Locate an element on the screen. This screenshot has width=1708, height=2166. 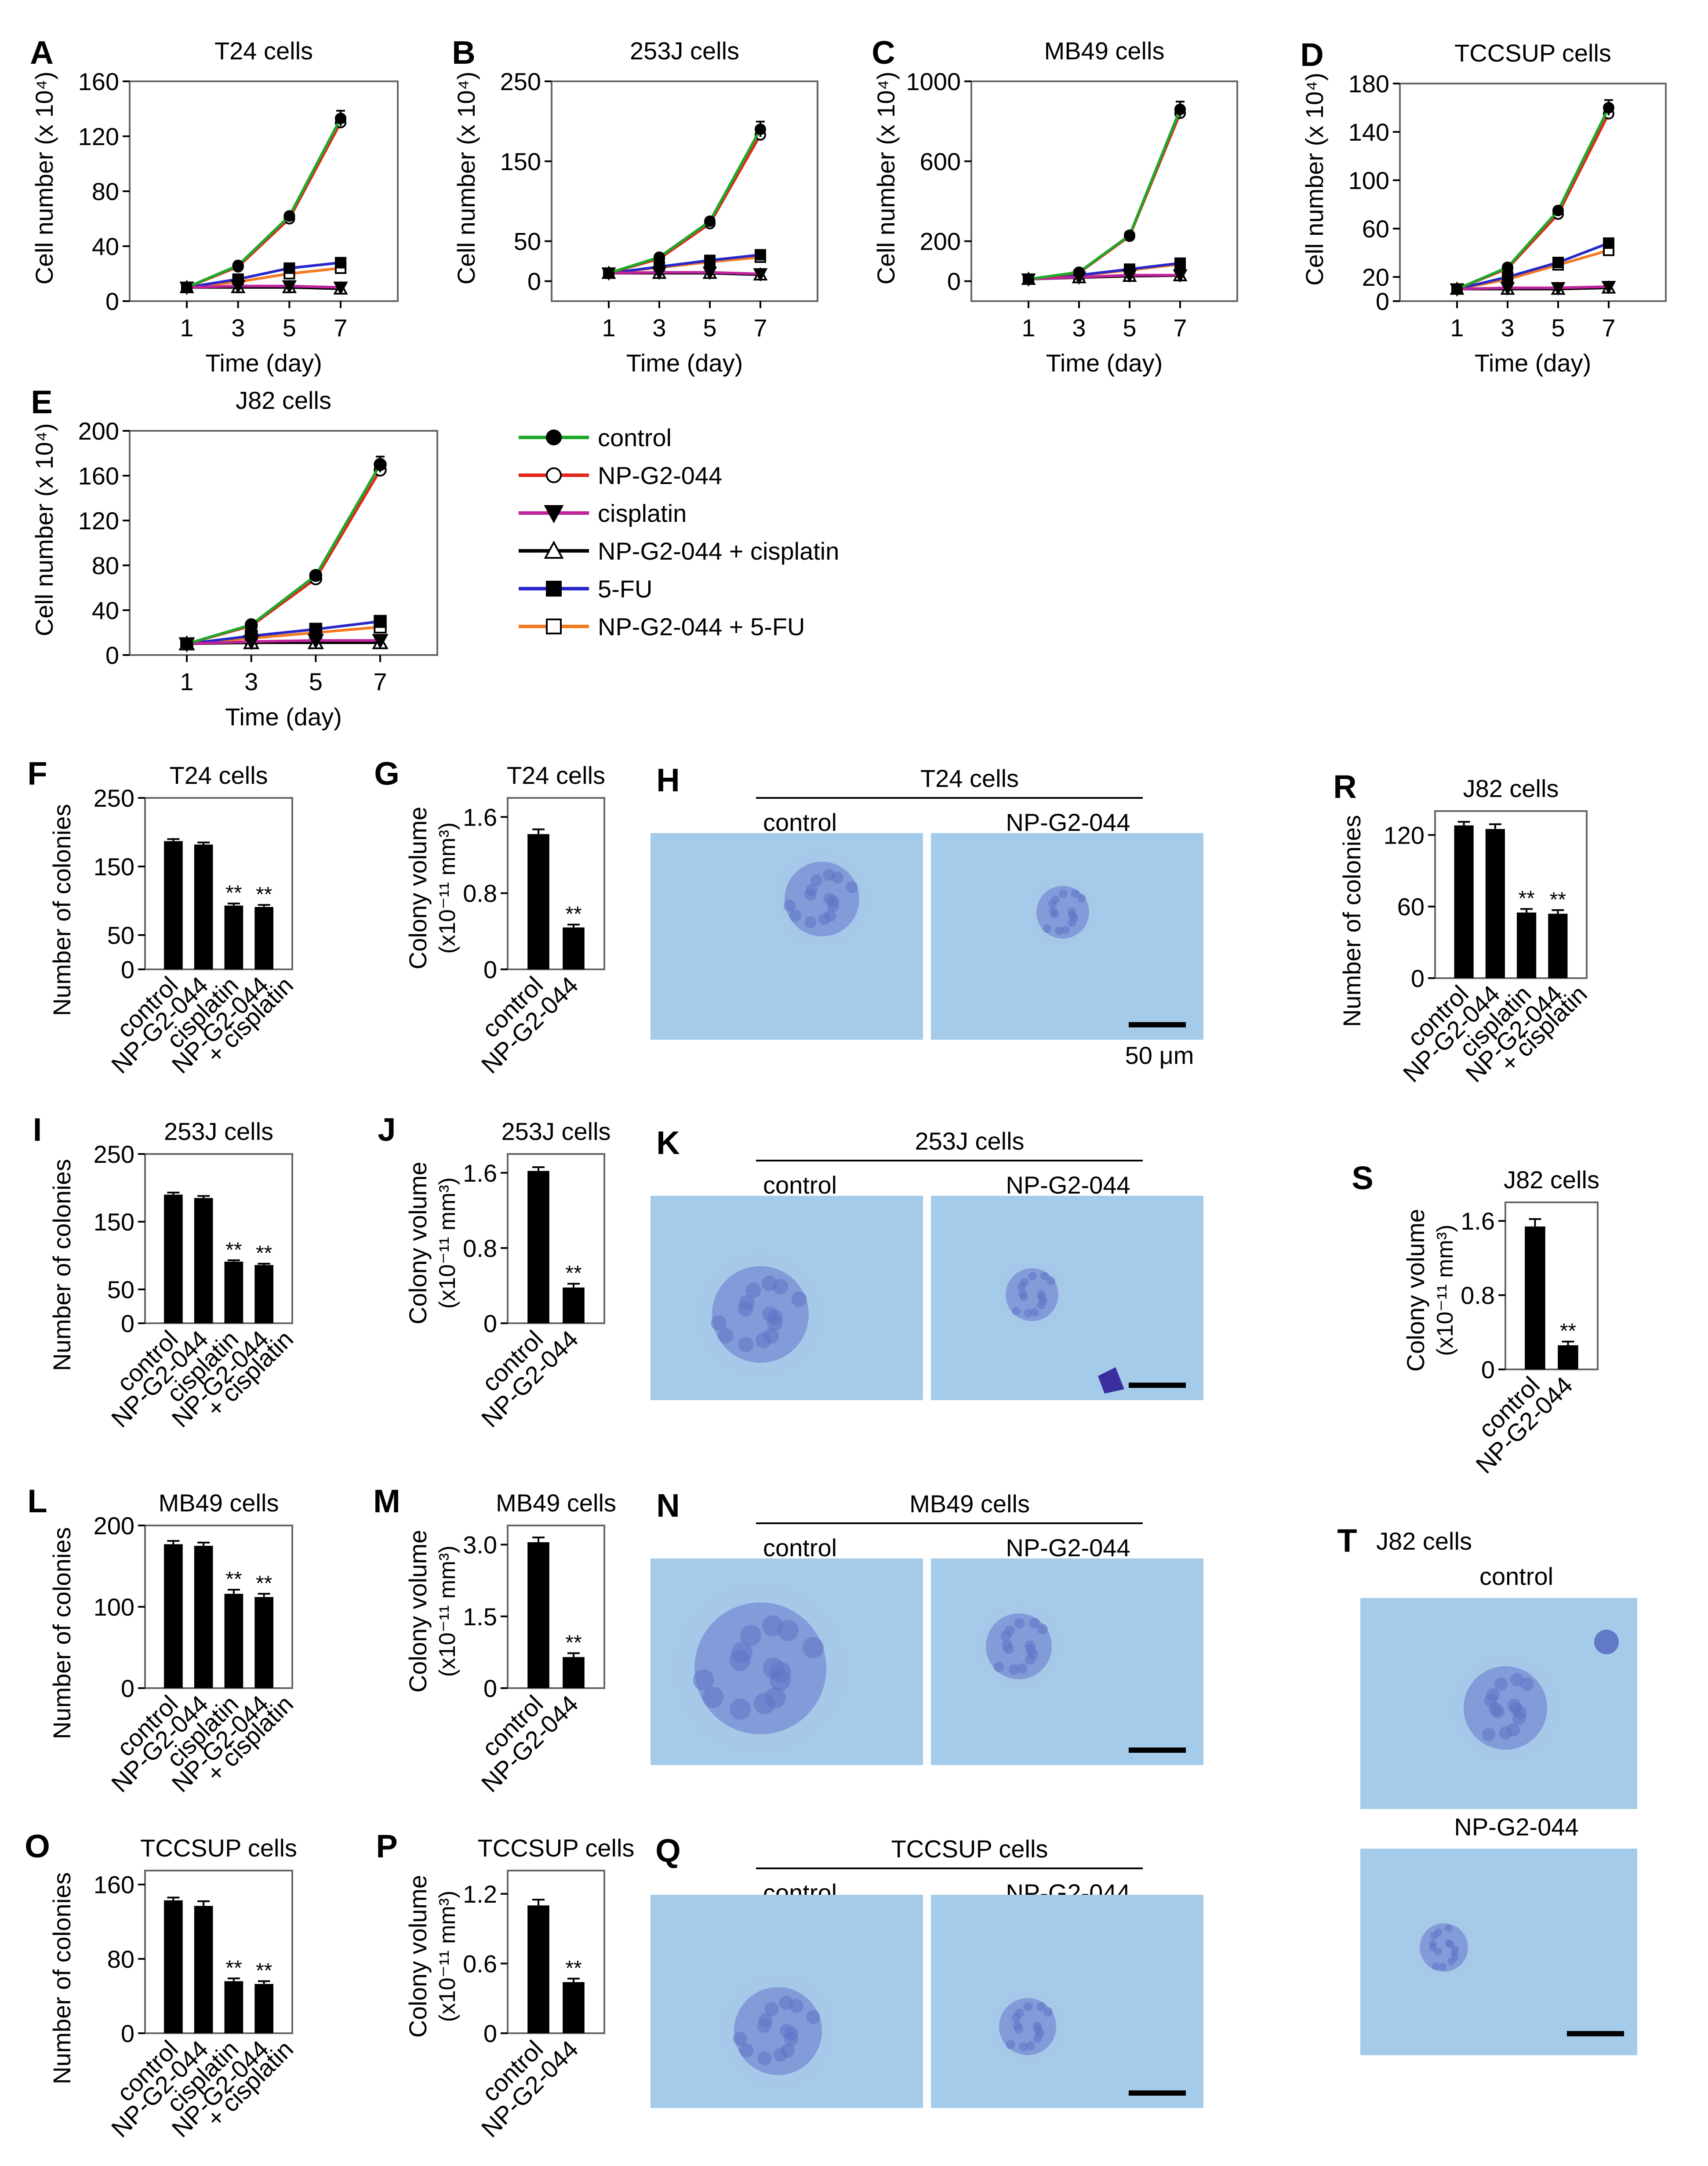
micrograph-title: T24 cells is located at coordinates (969, 778).